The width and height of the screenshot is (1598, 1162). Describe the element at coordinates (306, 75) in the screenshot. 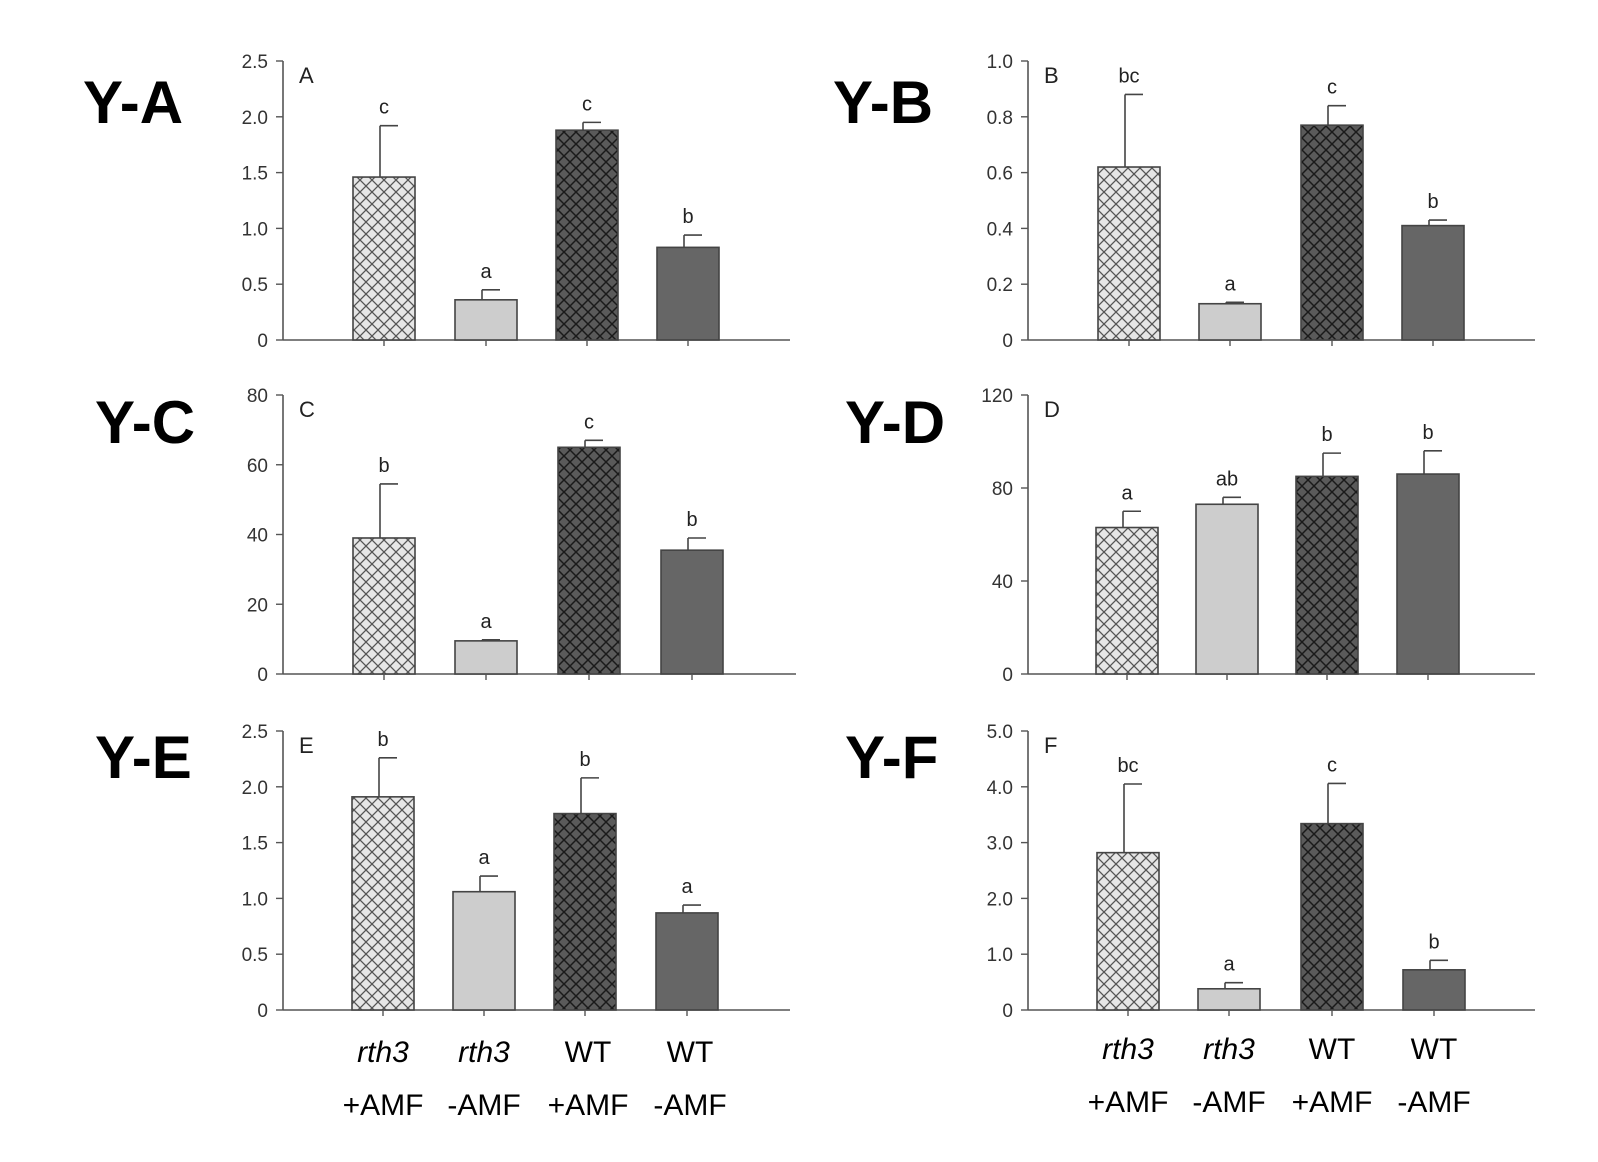

I see `panel-letter: A` at that location.